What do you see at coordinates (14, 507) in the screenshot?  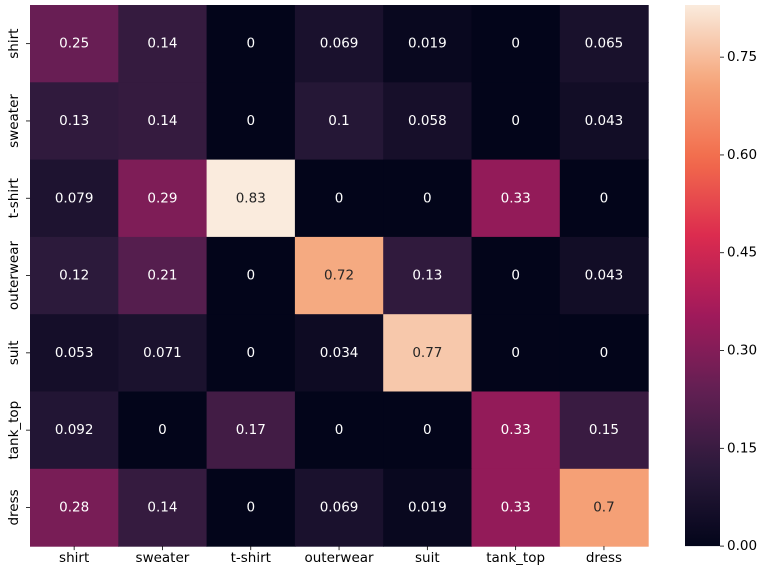 I see `y-tick-label: dress` at bounding box center [14, 507].